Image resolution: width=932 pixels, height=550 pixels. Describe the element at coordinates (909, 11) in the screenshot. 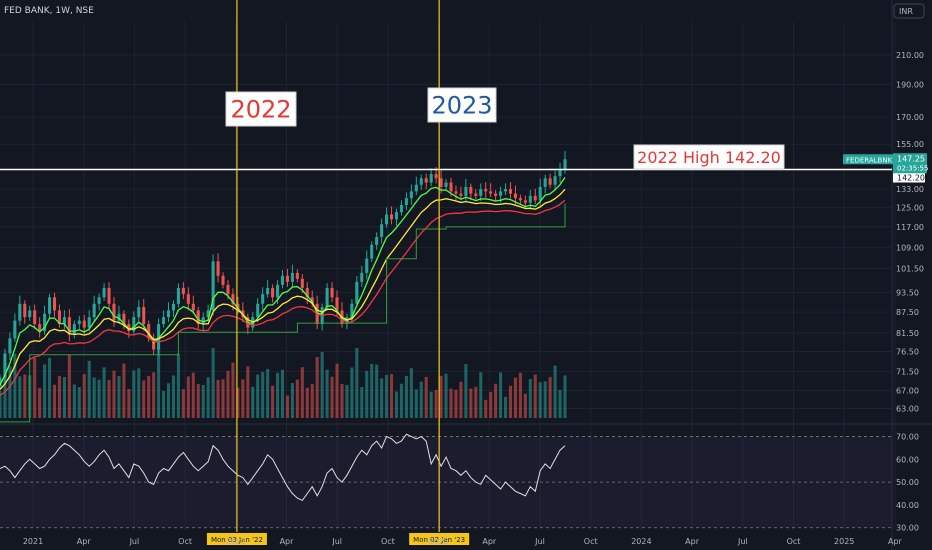

I see `currency-button` at that location.